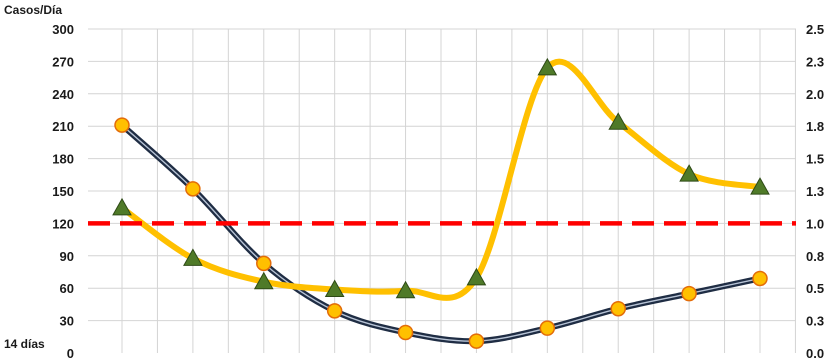 Image resolution: width=840 pixels, height=358 pixels. I want to click on left-tick-label: 30, so click(67, 321).